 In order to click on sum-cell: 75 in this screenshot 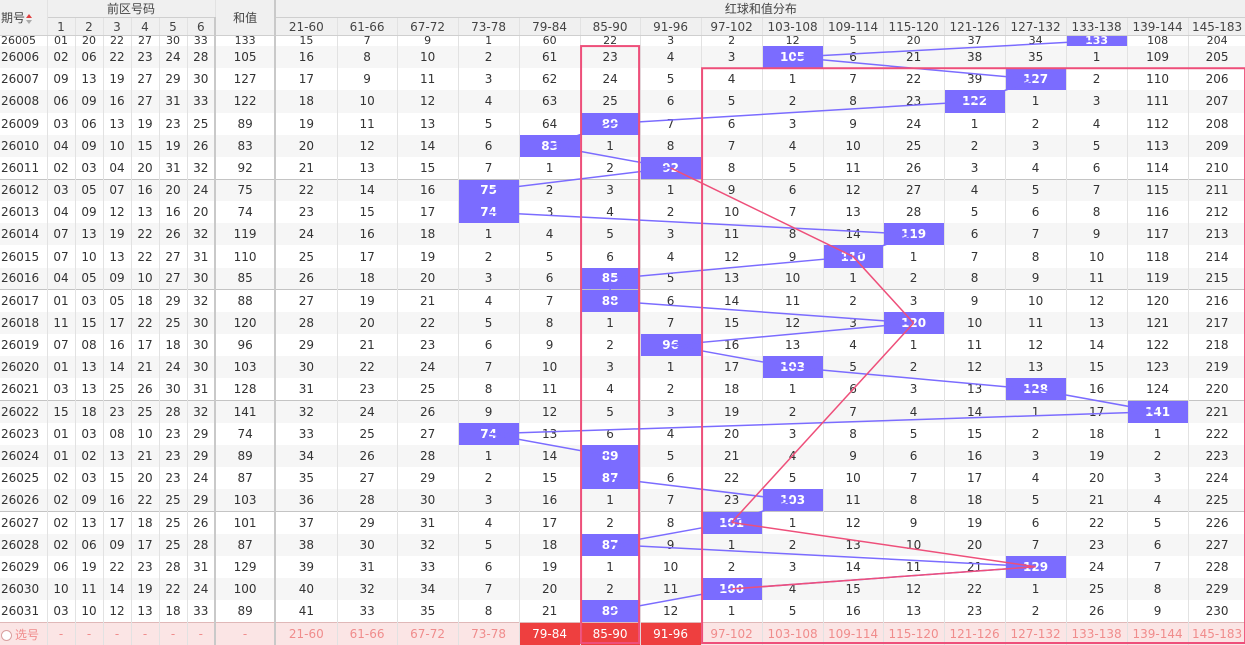, I will do `click(246, 190)`.